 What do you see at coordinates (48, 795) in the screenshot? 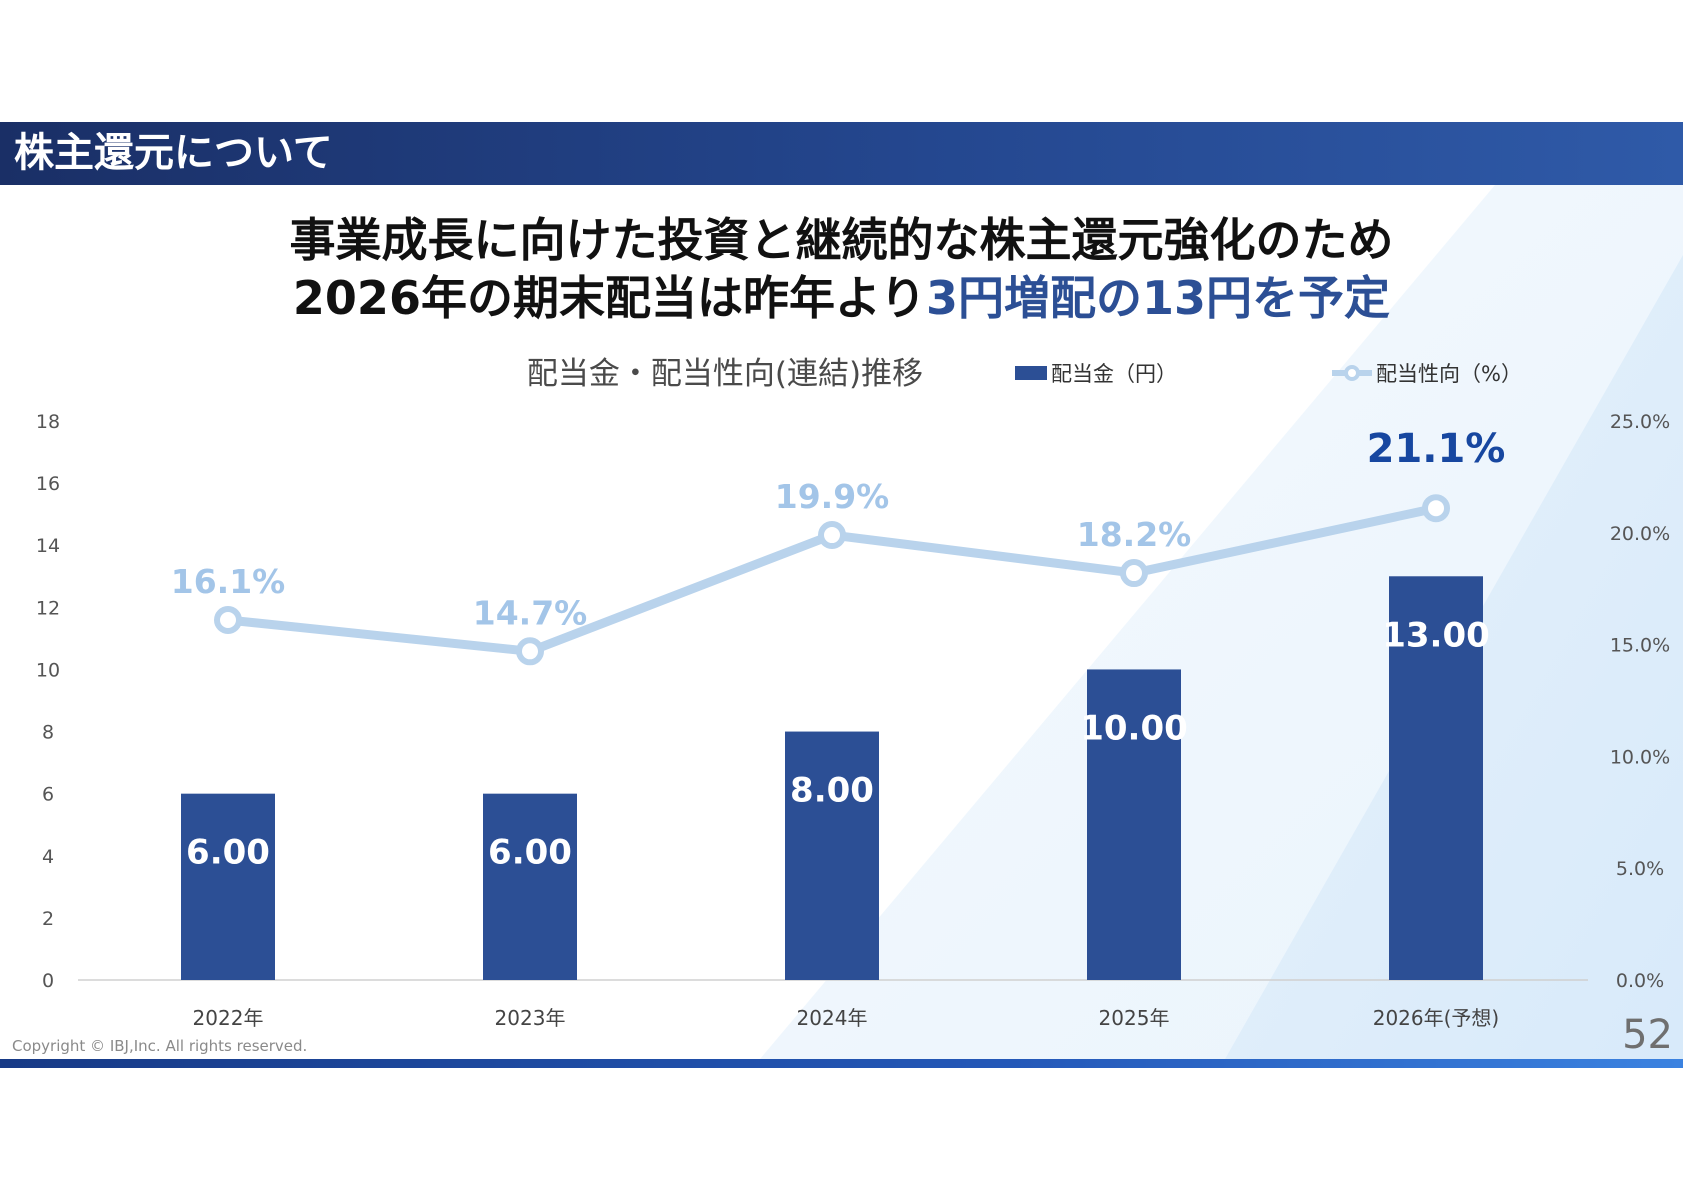
I see `y-left-tick-label: 6` at bounding box center [48, 795].